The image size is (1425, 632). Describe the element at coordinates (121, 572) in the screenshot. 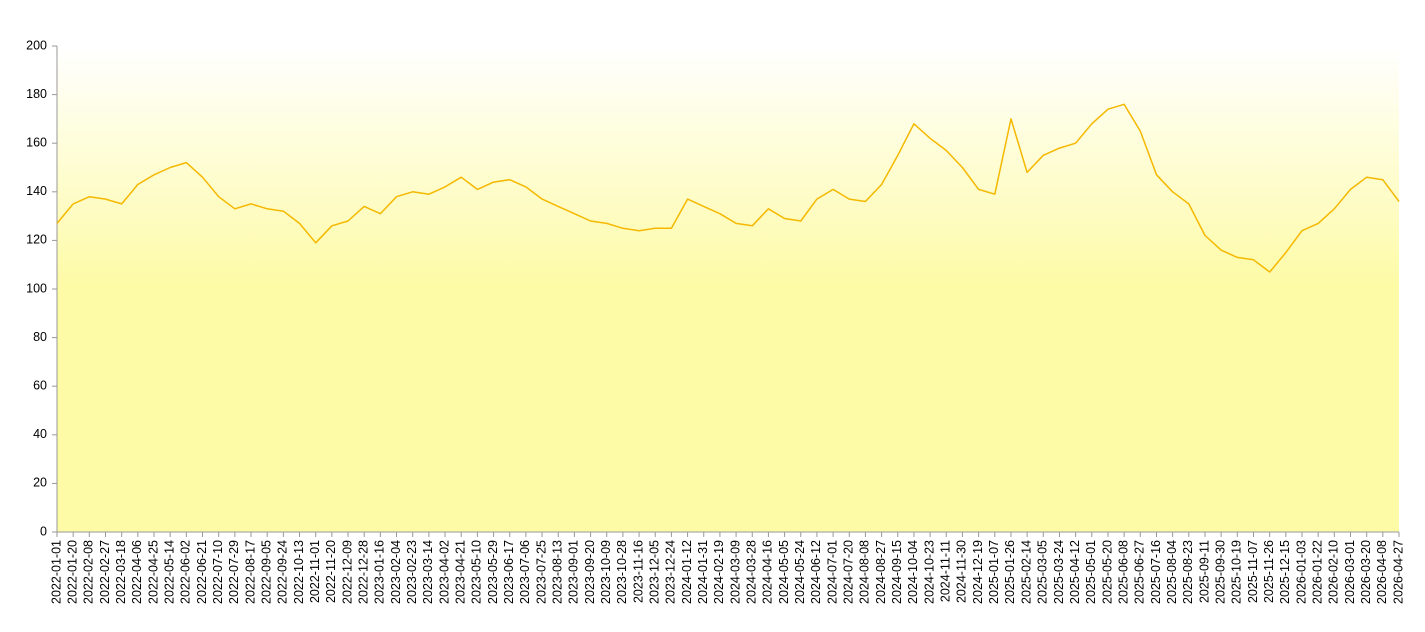

I see `x-tick-label: 2022-03-18` at that location.